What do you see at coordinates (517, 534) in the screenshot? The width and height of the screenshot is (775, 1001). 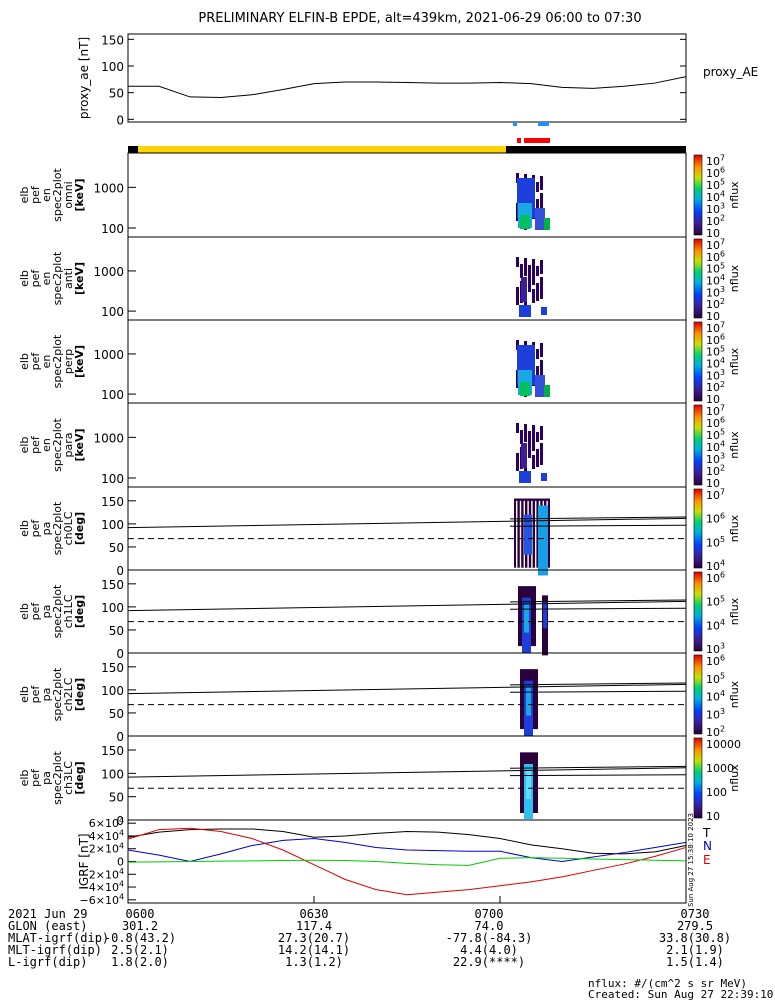 I see `panel-5-flux-cell` at bounding box center [517, 534].